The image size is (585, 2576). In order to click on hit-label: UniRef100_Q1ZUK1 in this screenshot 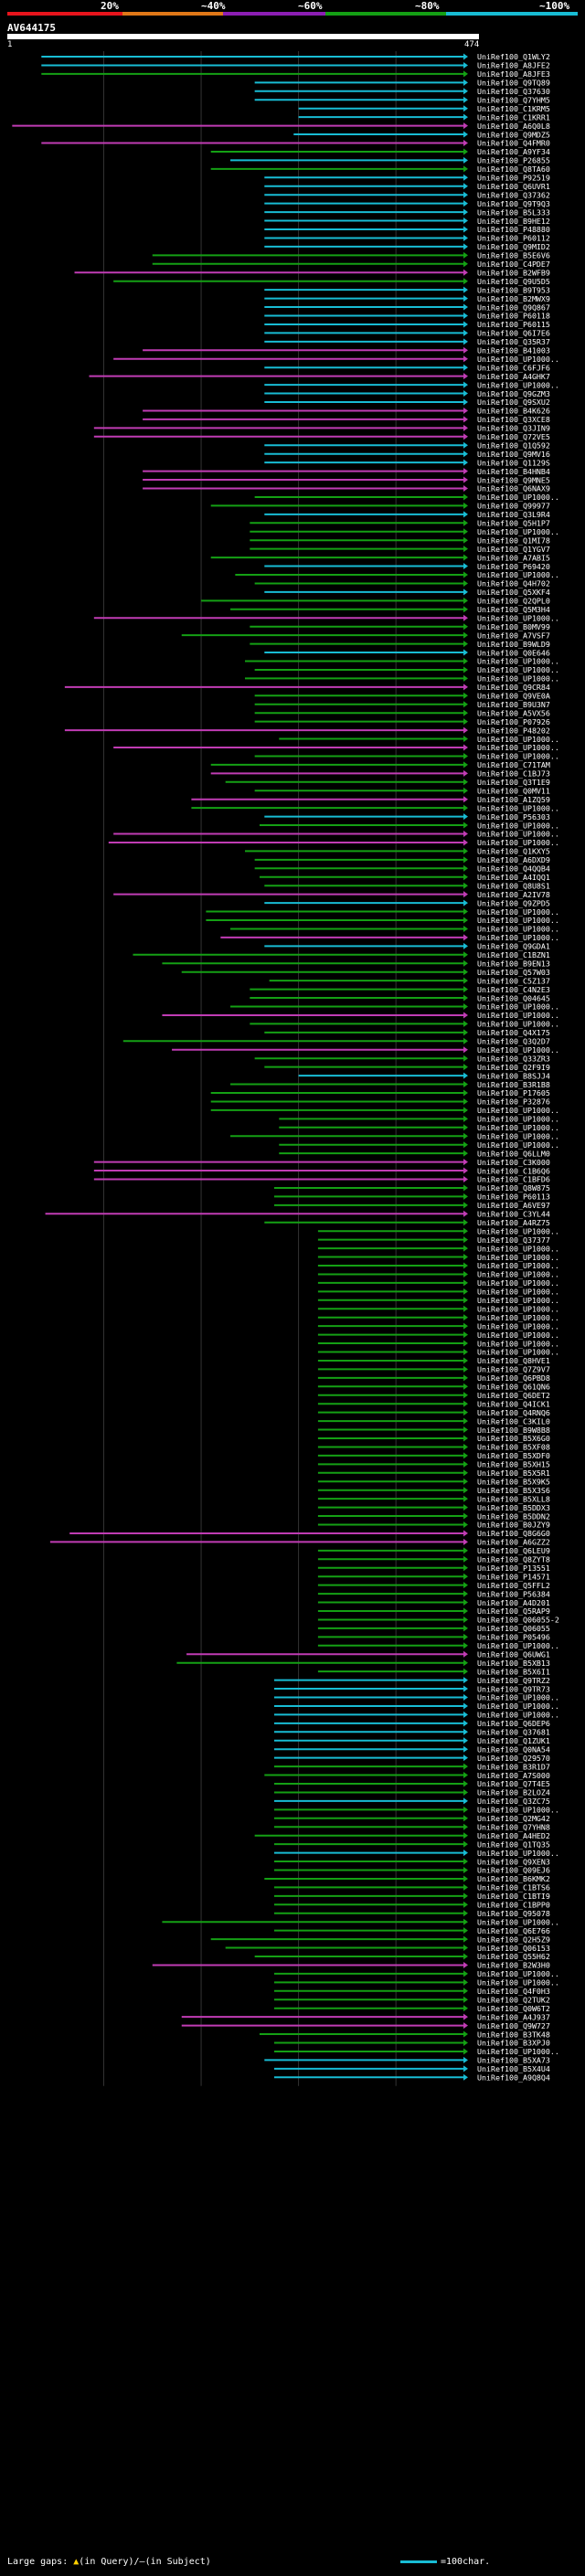, I will do `click(513, 1740)`.